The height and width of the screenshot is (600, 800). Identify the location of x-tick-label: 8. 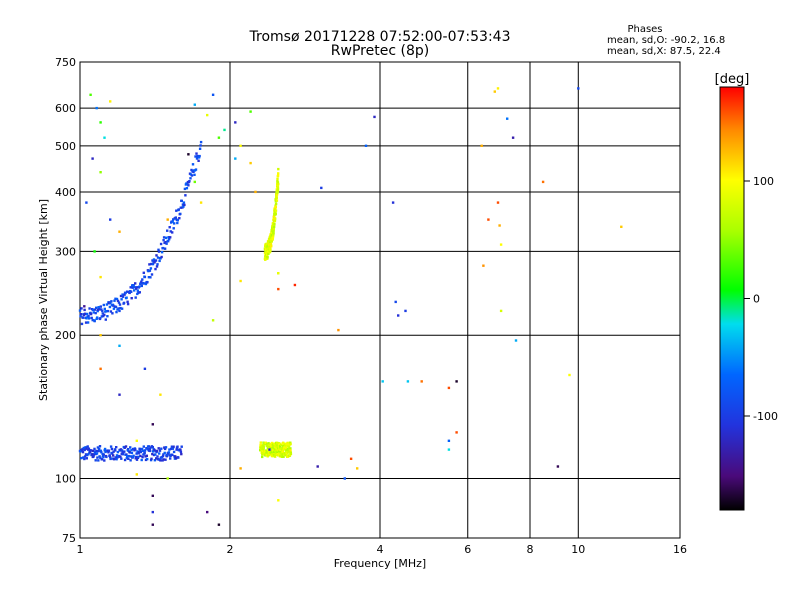
(530, 549).